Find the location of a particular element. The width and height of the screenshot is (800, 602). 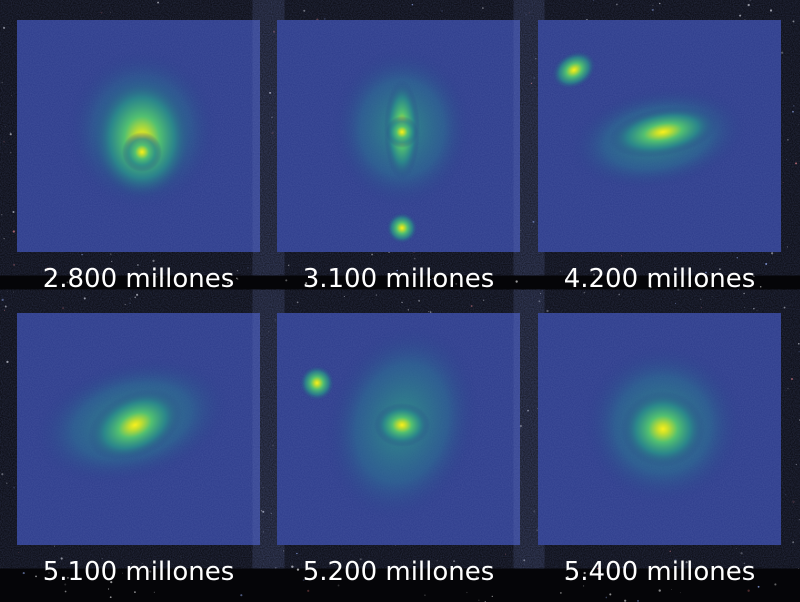

galaxy-panel is located at coordinates (398, 429).